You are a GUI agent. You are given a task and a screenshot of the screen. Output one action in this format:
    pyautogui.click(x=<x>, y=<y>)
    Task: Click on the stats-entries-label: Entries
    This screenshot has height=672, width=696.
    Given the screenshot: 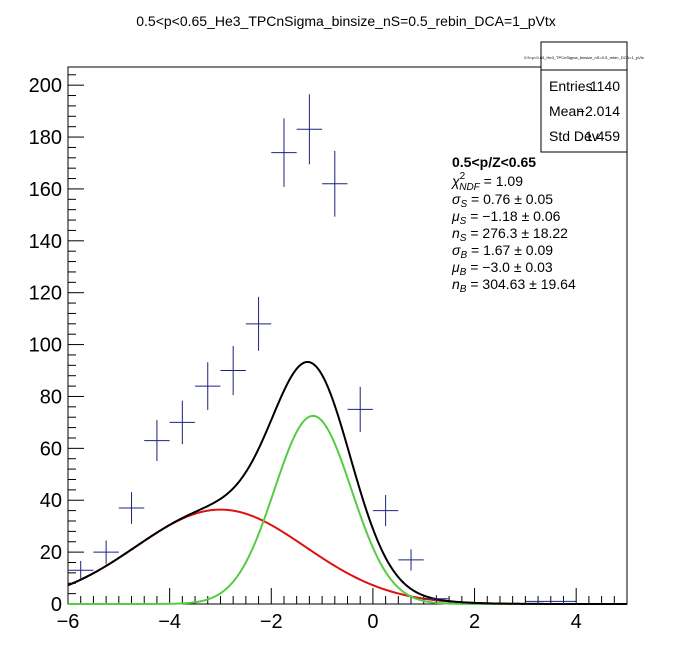 What is the action you would take?
    pyautogui.click(x=571, y=86)
    